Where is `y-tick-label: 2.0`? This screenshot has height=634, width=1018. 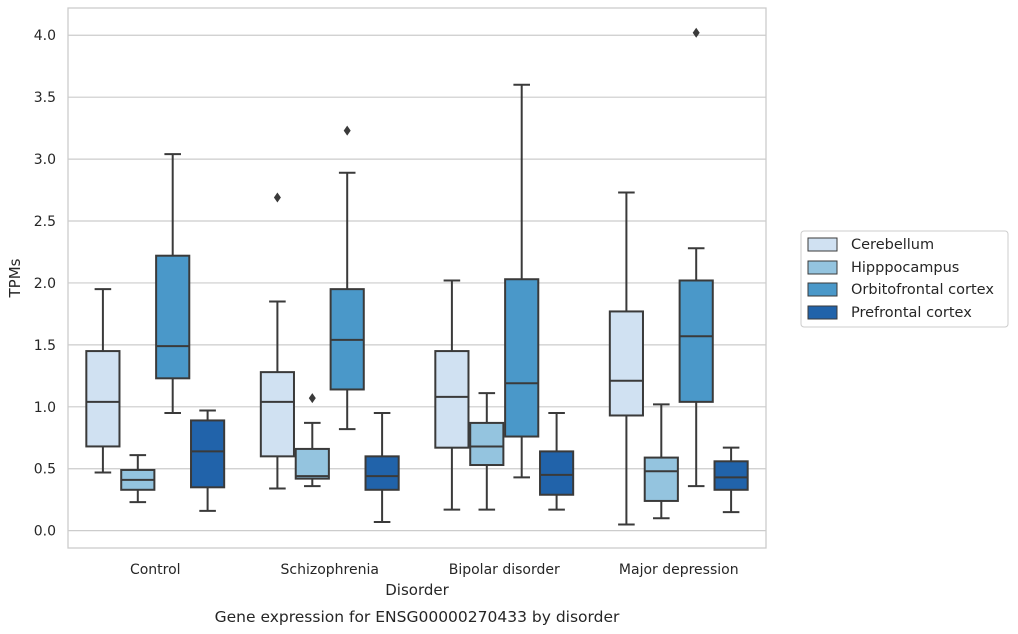
y-tick-label: 2.0 is located at coordinates (45, 284).